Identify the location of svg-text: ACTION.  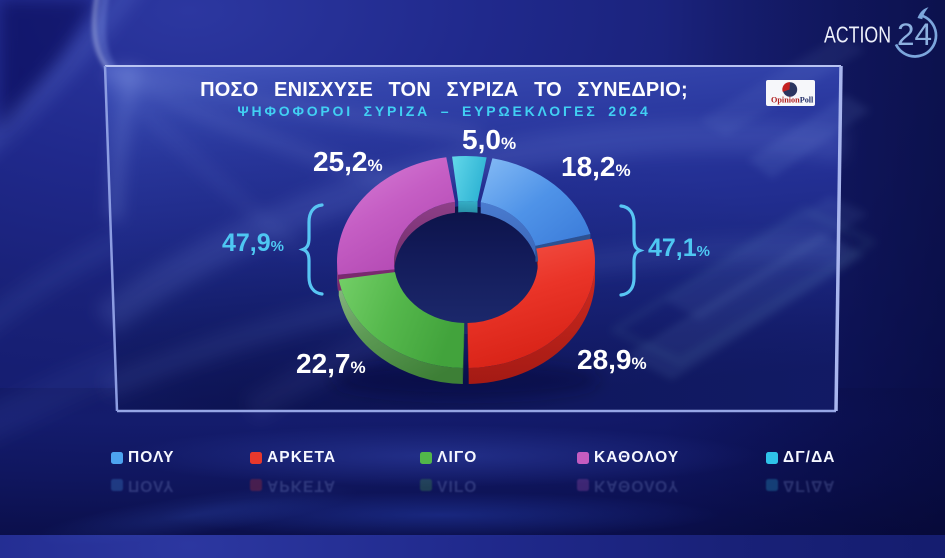
(857, 35).